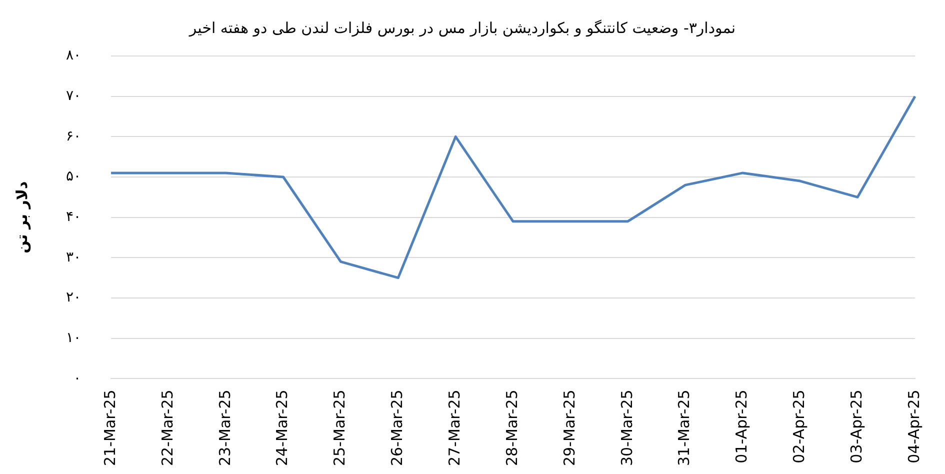 The image size is (945, 474). Describe the element at coordinates (74, 216) in the screenshot. I see `y-tick-label: ۴۰` at that location.